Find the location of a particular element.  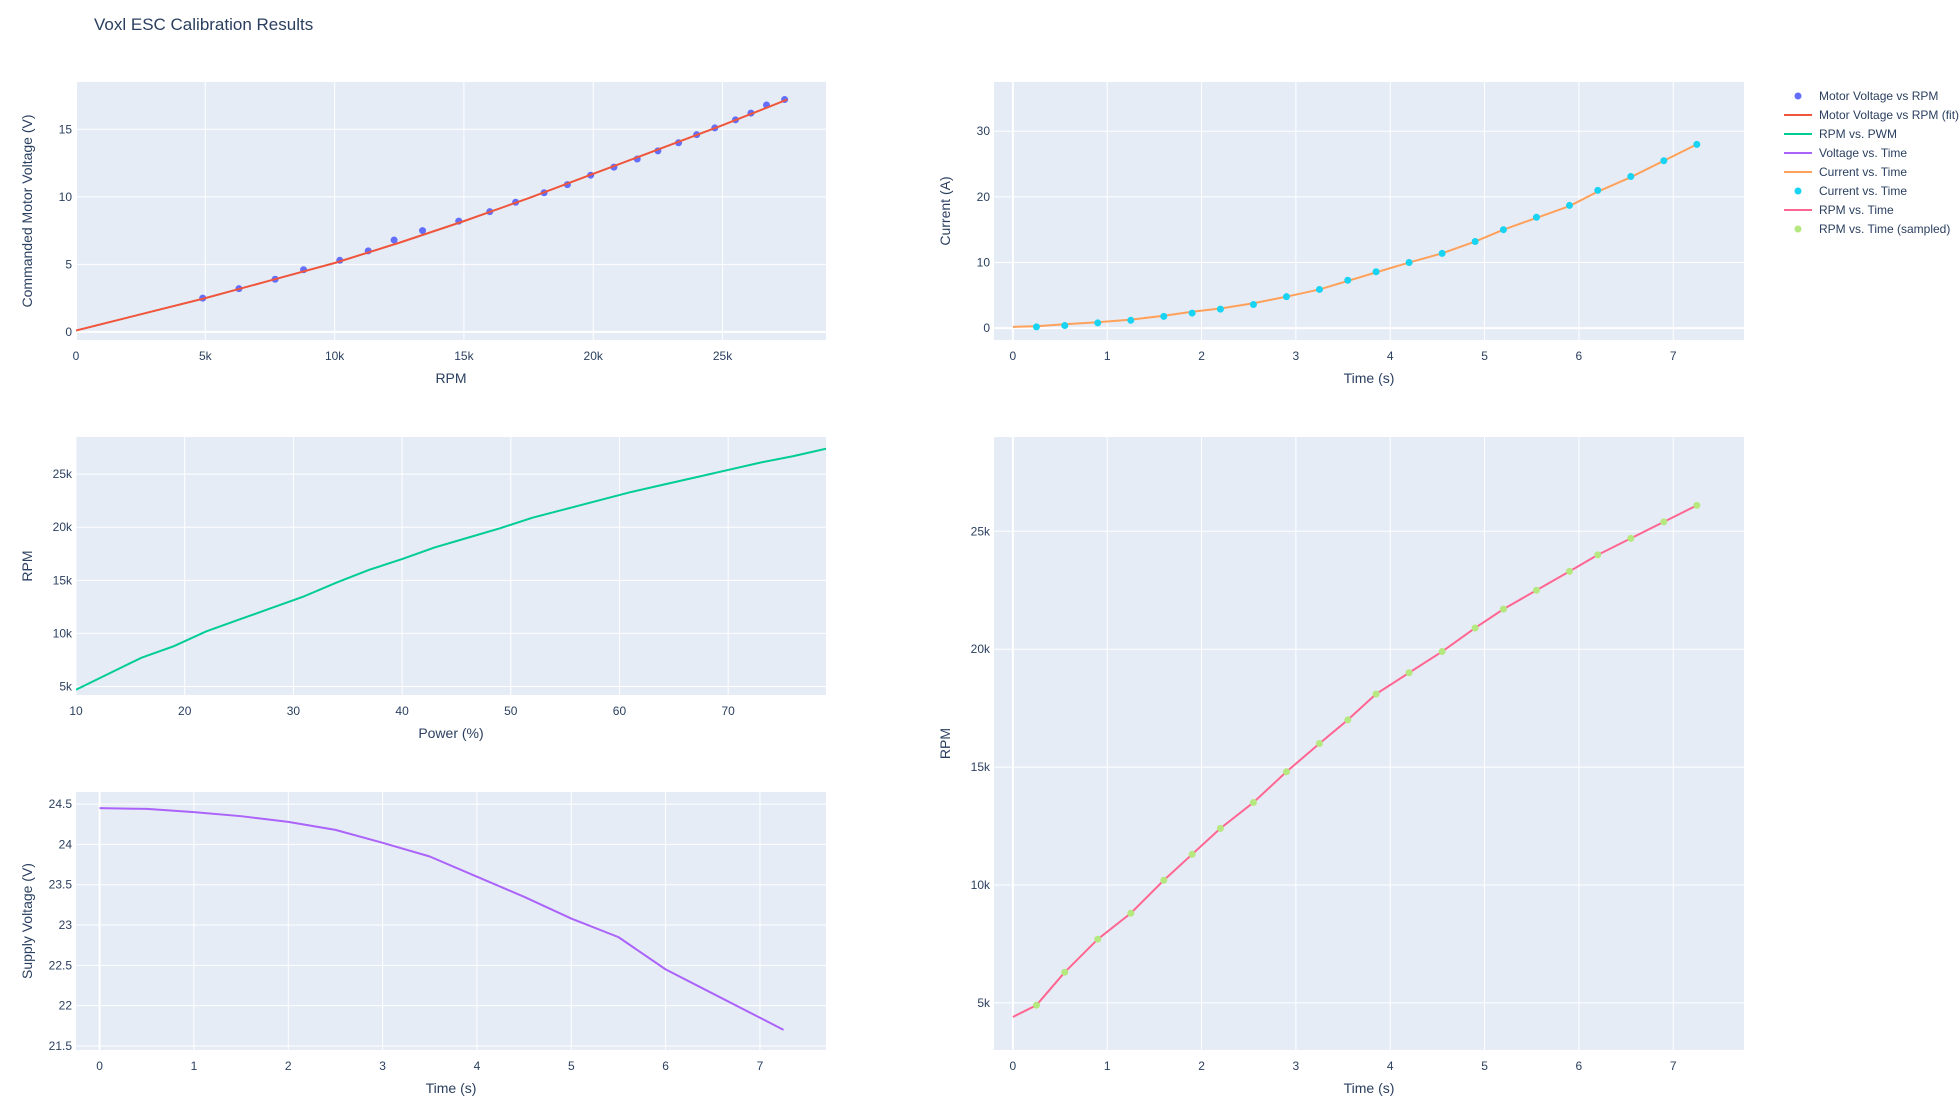

legend-item-motor-voltage-vs-rpm-marker: Motor Voltage vs RPM is located at coordinates (1866, 96).